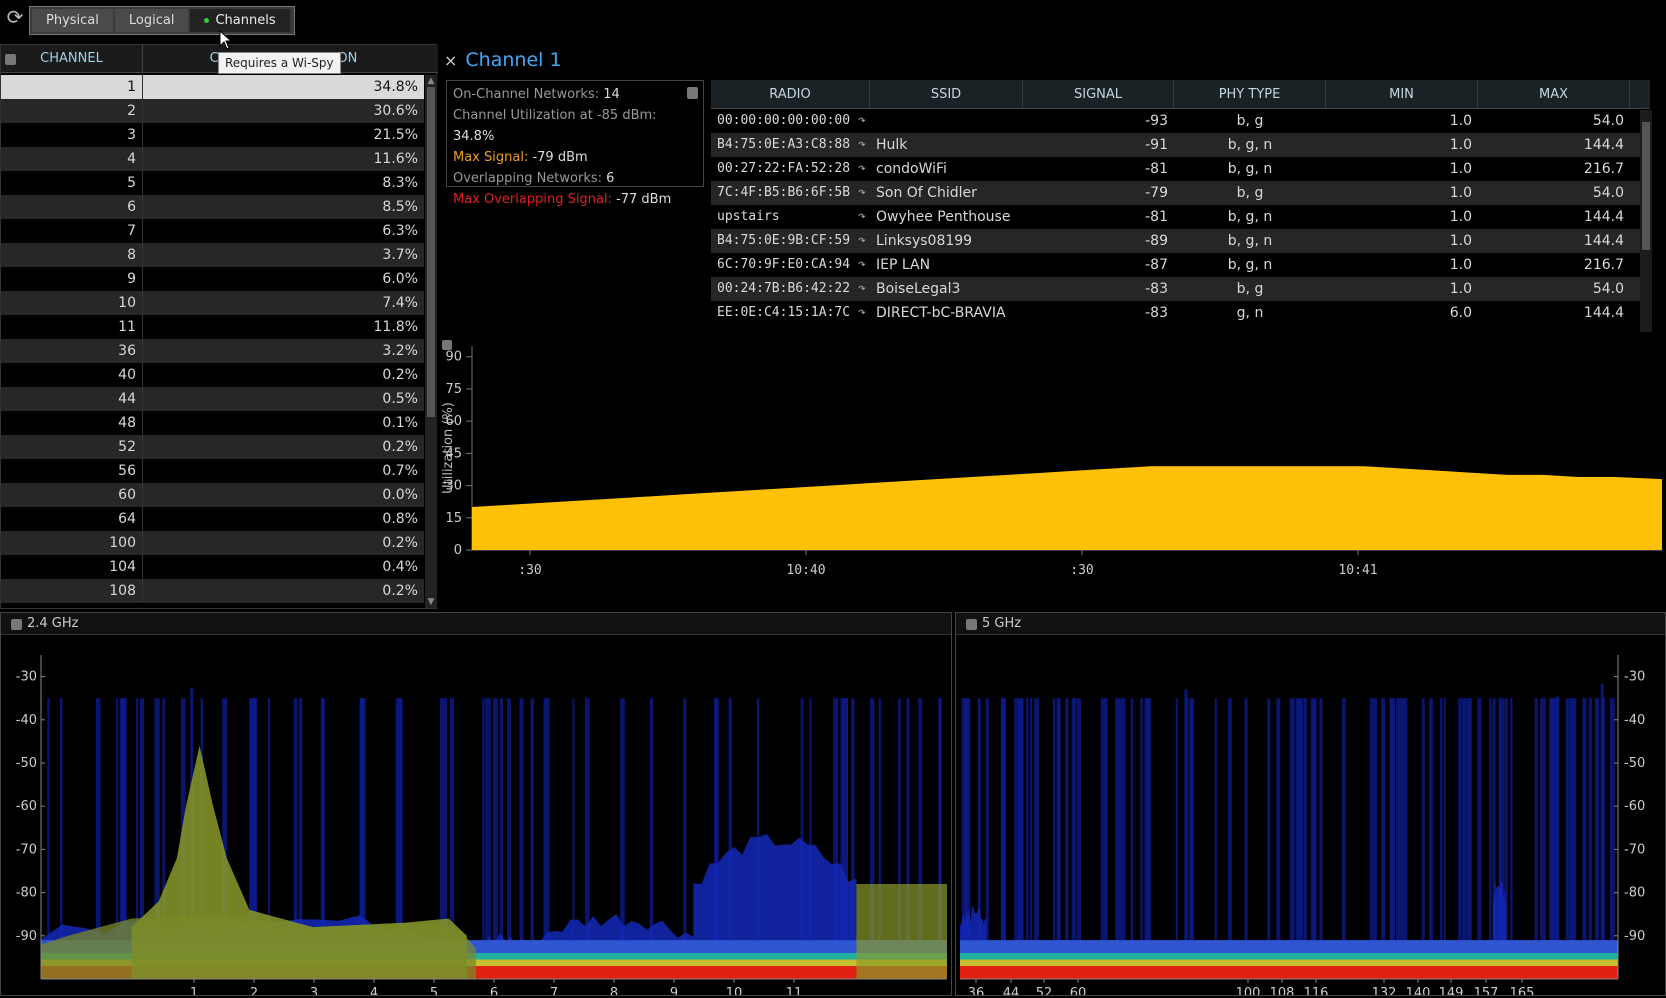  I want to click on table-row: 5 8.3%, so click(212, 183).